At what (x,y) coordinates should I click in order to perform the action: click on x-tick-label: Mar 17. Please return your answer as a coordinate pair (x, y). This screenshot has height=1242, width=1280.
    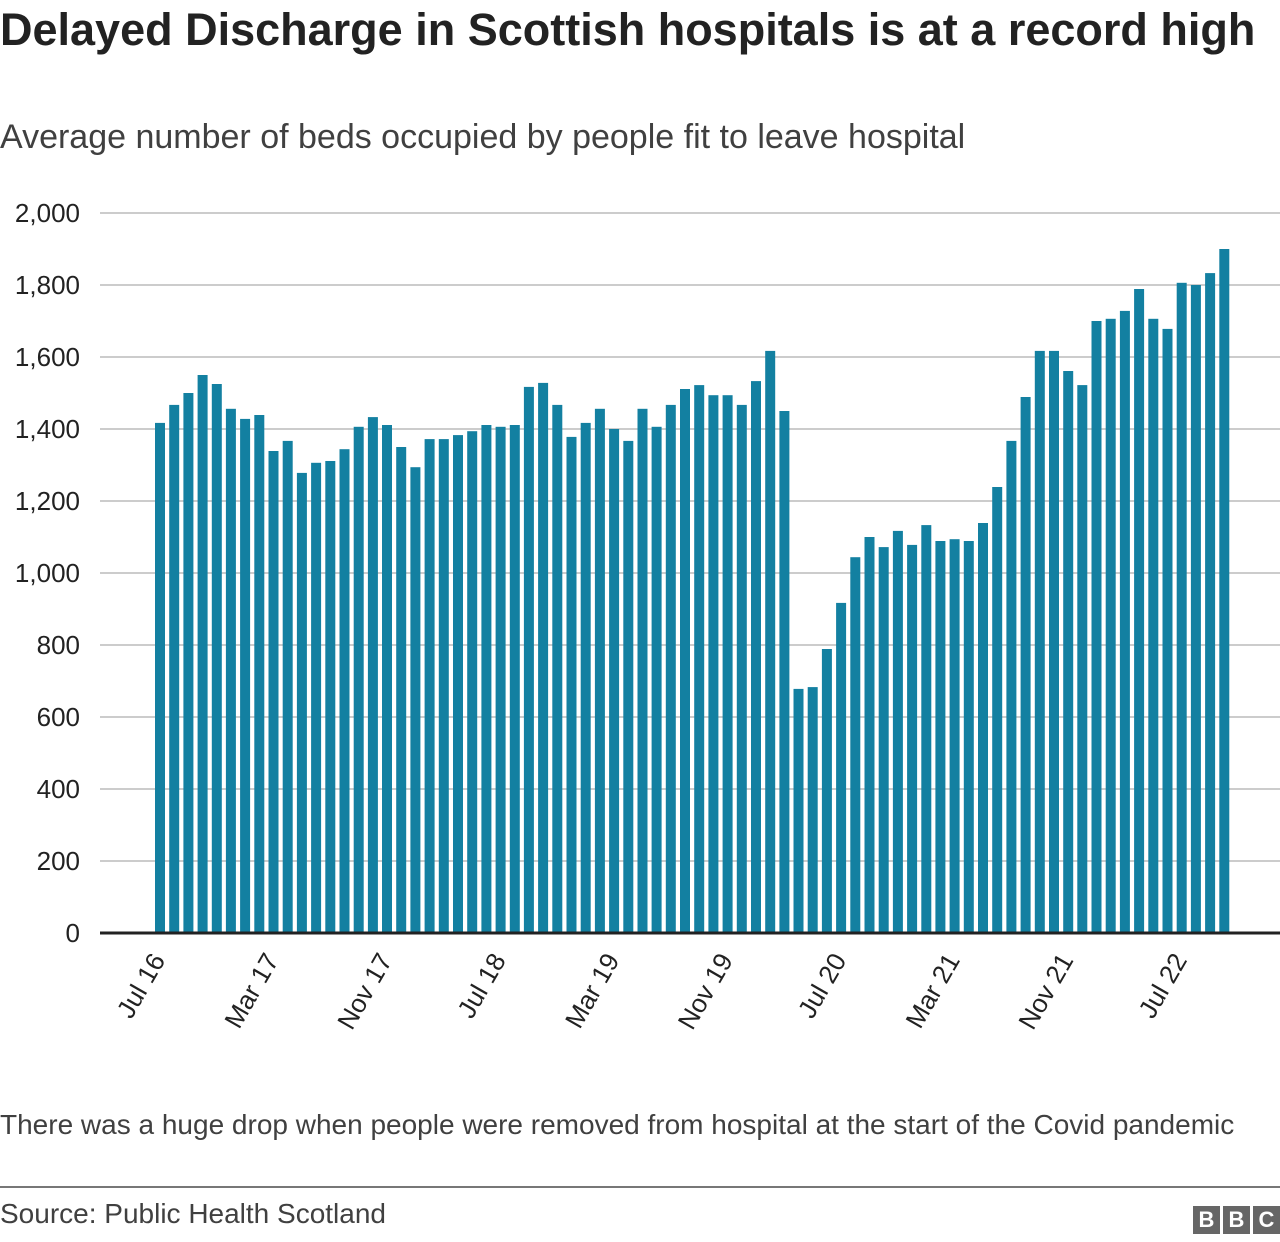
    Looking at the image, I should click on (251, 990).